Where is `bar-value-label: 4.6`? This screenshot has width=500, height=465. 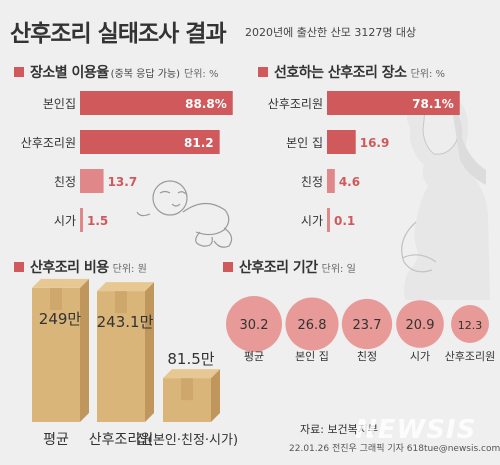 bar-value-label: 4.6 is located at coordinates (349, 182).